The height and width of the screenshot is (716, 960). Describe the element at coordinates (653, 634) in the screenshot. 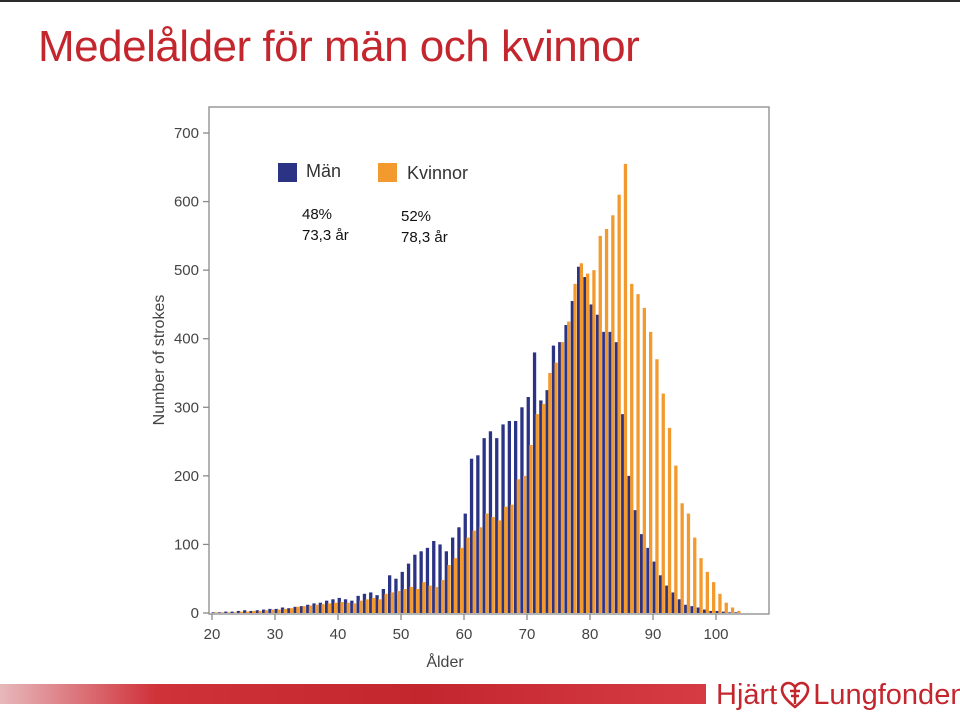

I see `x-tick-label: 90` at that location.